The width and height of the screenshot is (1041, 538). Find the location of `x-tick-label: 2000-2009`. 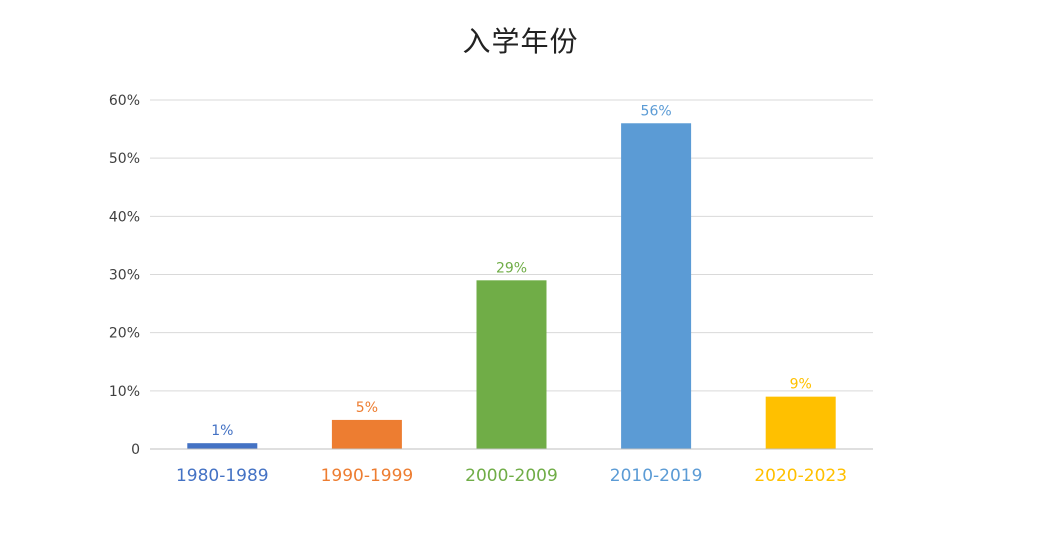

x-tick-label: 2000-2009 is located at coordinates (511, 476).